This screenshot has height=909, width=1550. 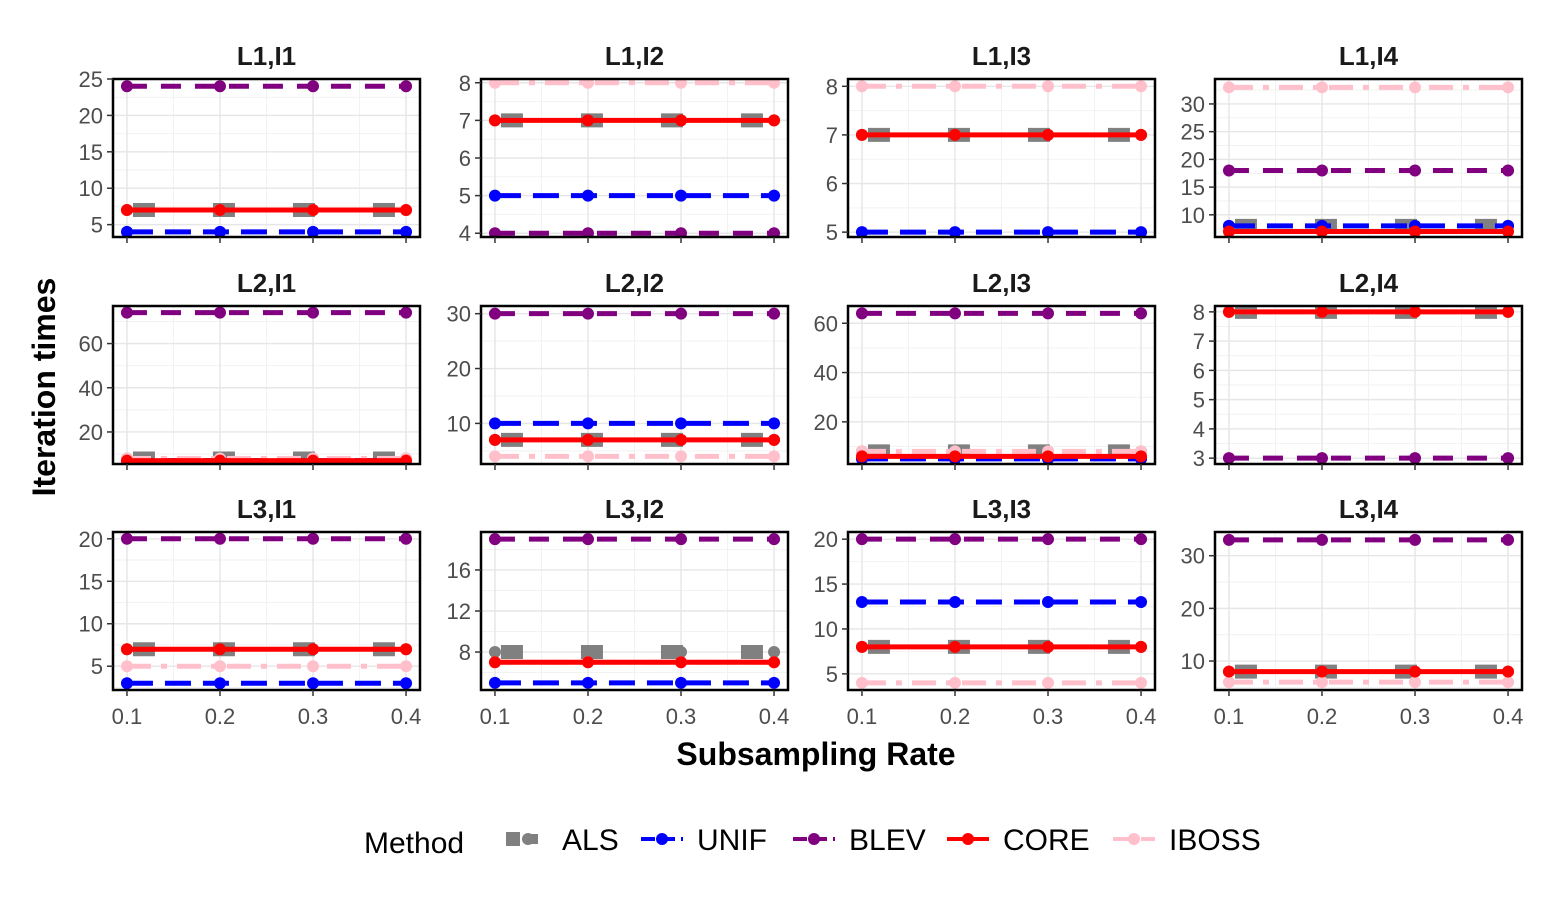 I want to click on panel-l1-i2: 4 5 6 7 8 L1,I2, so click(x=624, y=143).